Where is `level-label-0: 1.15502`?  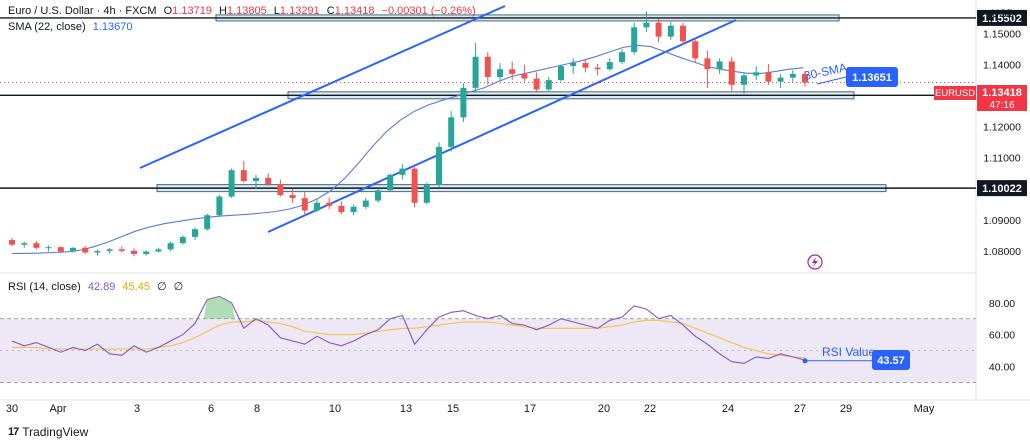
level-label-0: 1.15502 is located at coordinates (1002, 19).